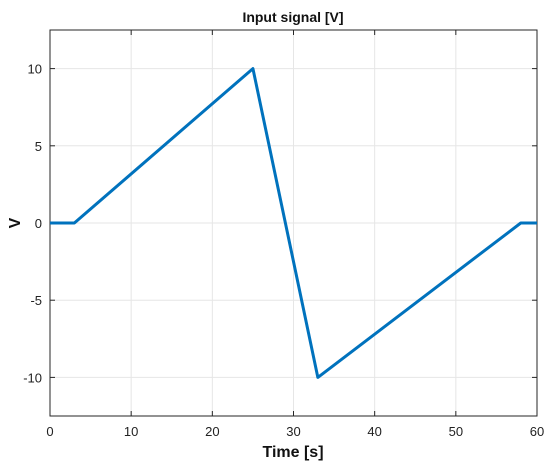 The width and height of the screenshot is (550, 471). Describe the element at coordinates (35, 69) in the screenshot. I see `y-tick-label: 10` at that location.